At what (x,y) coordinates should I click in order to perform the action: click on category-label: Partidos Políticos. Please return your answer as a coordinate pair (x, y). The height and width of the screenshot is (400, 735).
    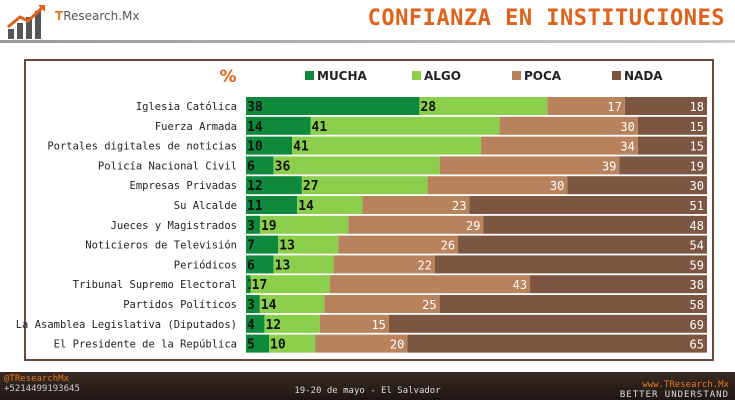
    Looking at the image, I should click on (180, 305).